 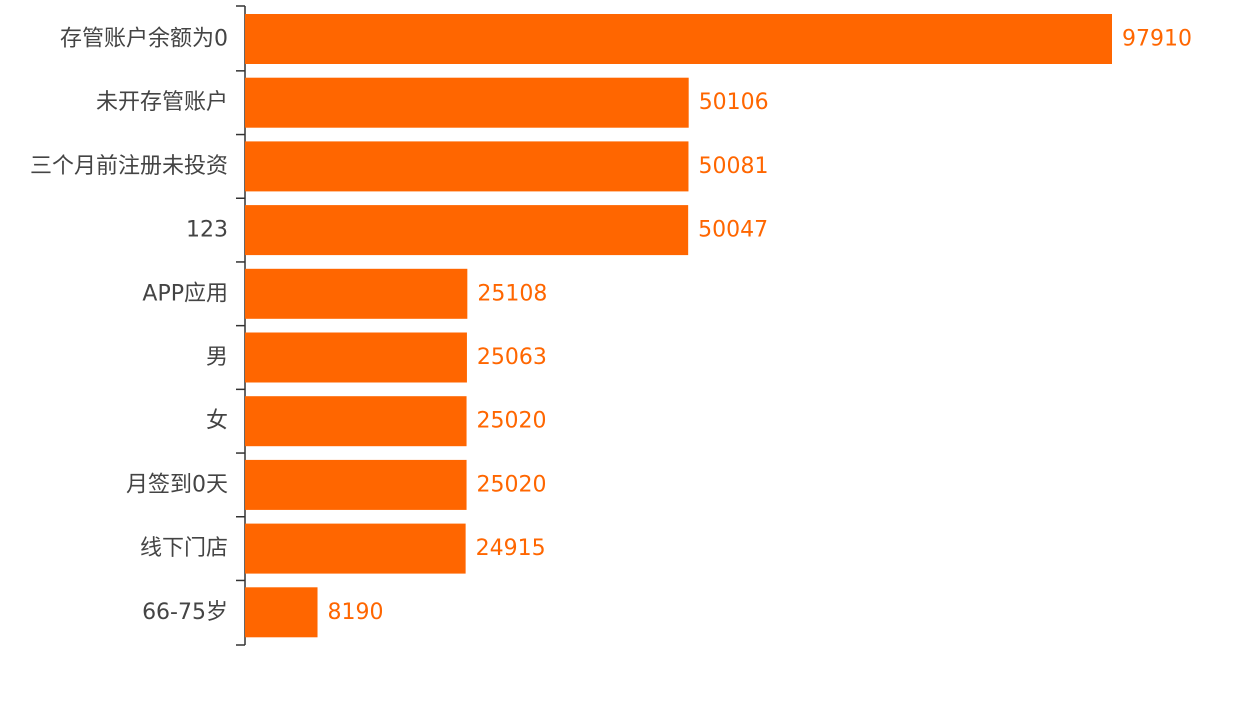 I want to click on data-label: 25063, so click(x=512, y=357).